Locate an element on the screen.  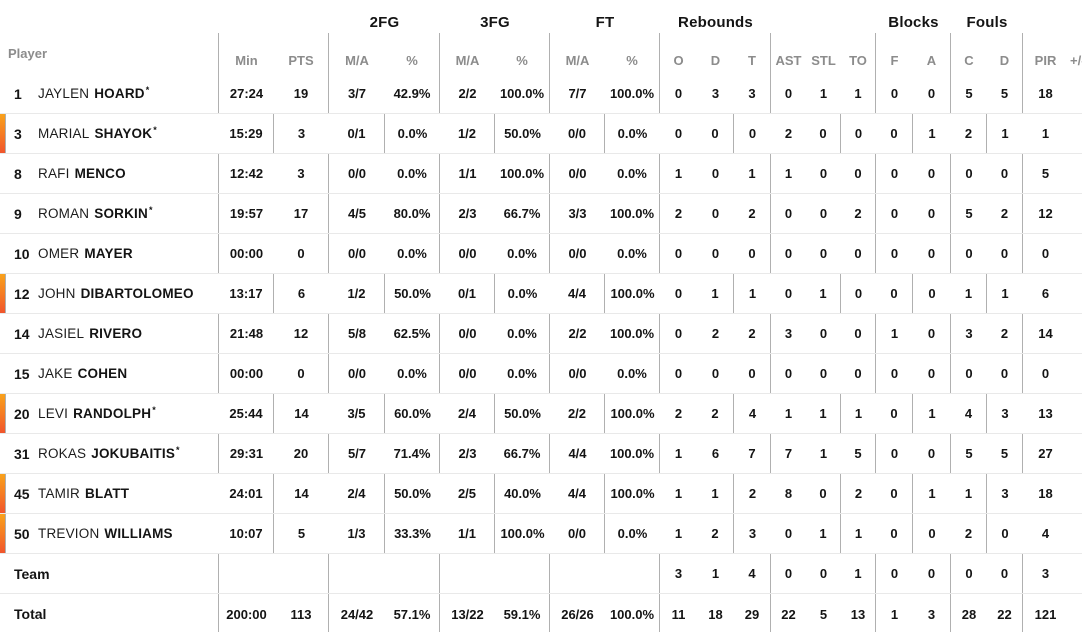
cell-pir: 18 is located at coordinates (1045, 493).